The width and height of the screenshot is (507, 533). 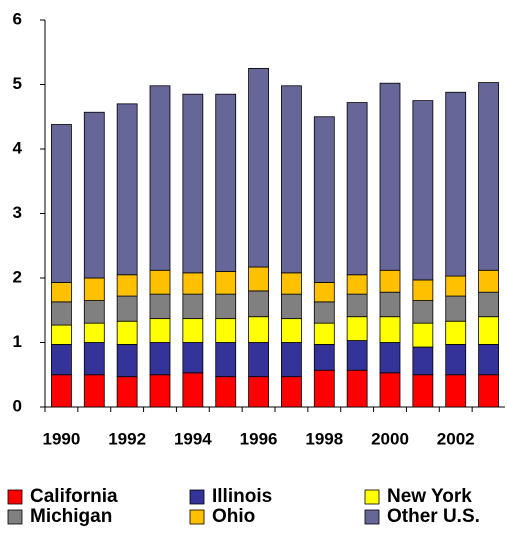 What do you see at coordinates (390, 438) in the screenshot?
I see `x-tick-label: 2000` at bounding box center [390, 438].